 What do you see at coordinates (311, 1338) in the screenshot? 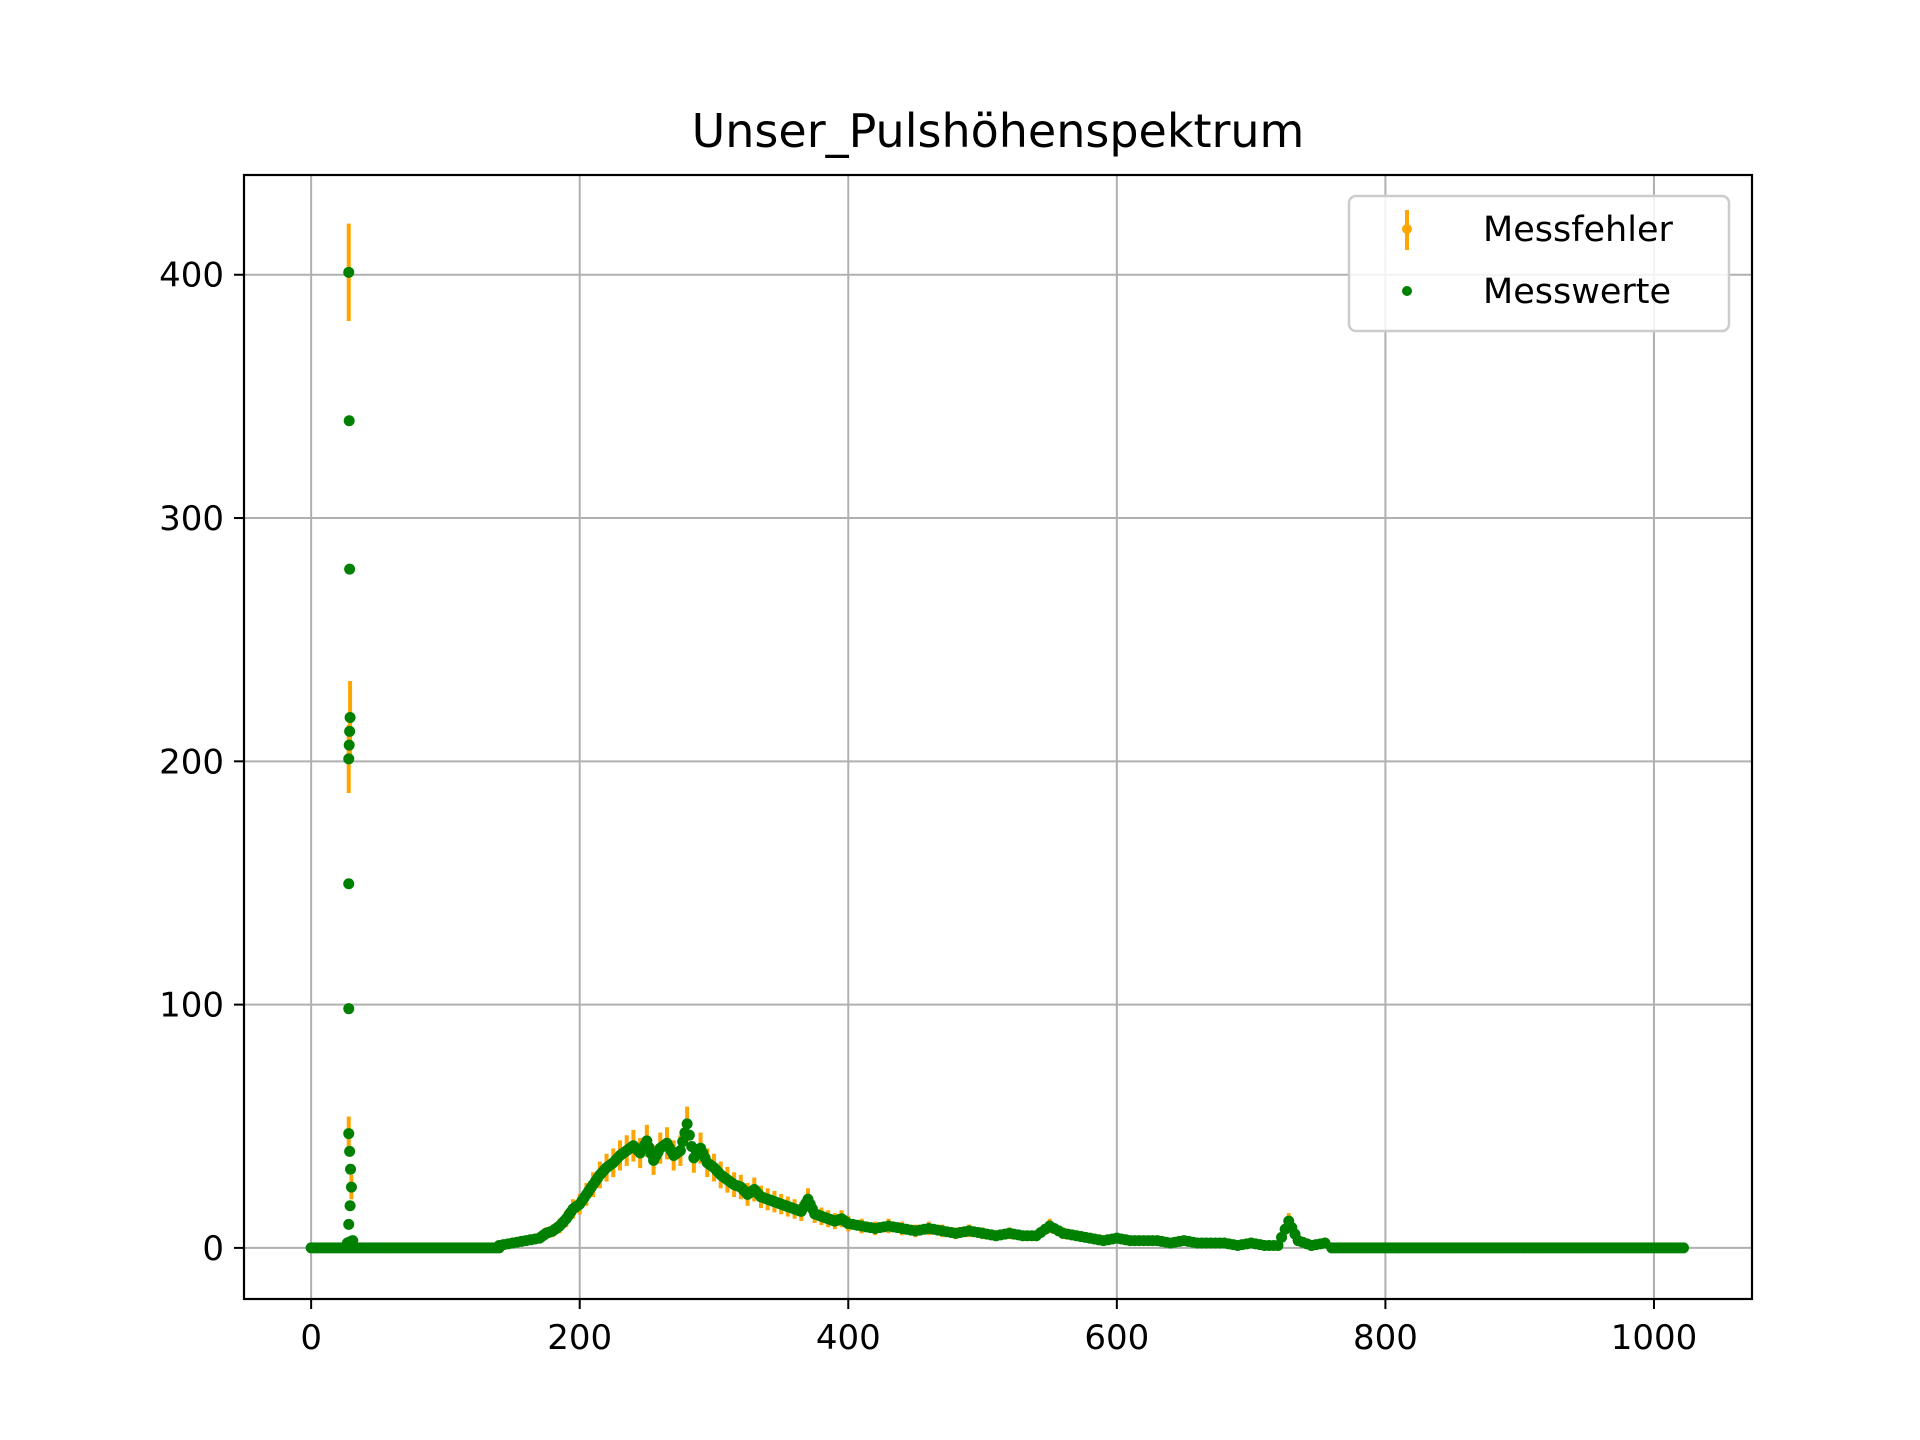
I see `x-tick-label: 0` at bounding box center [311, 1338].